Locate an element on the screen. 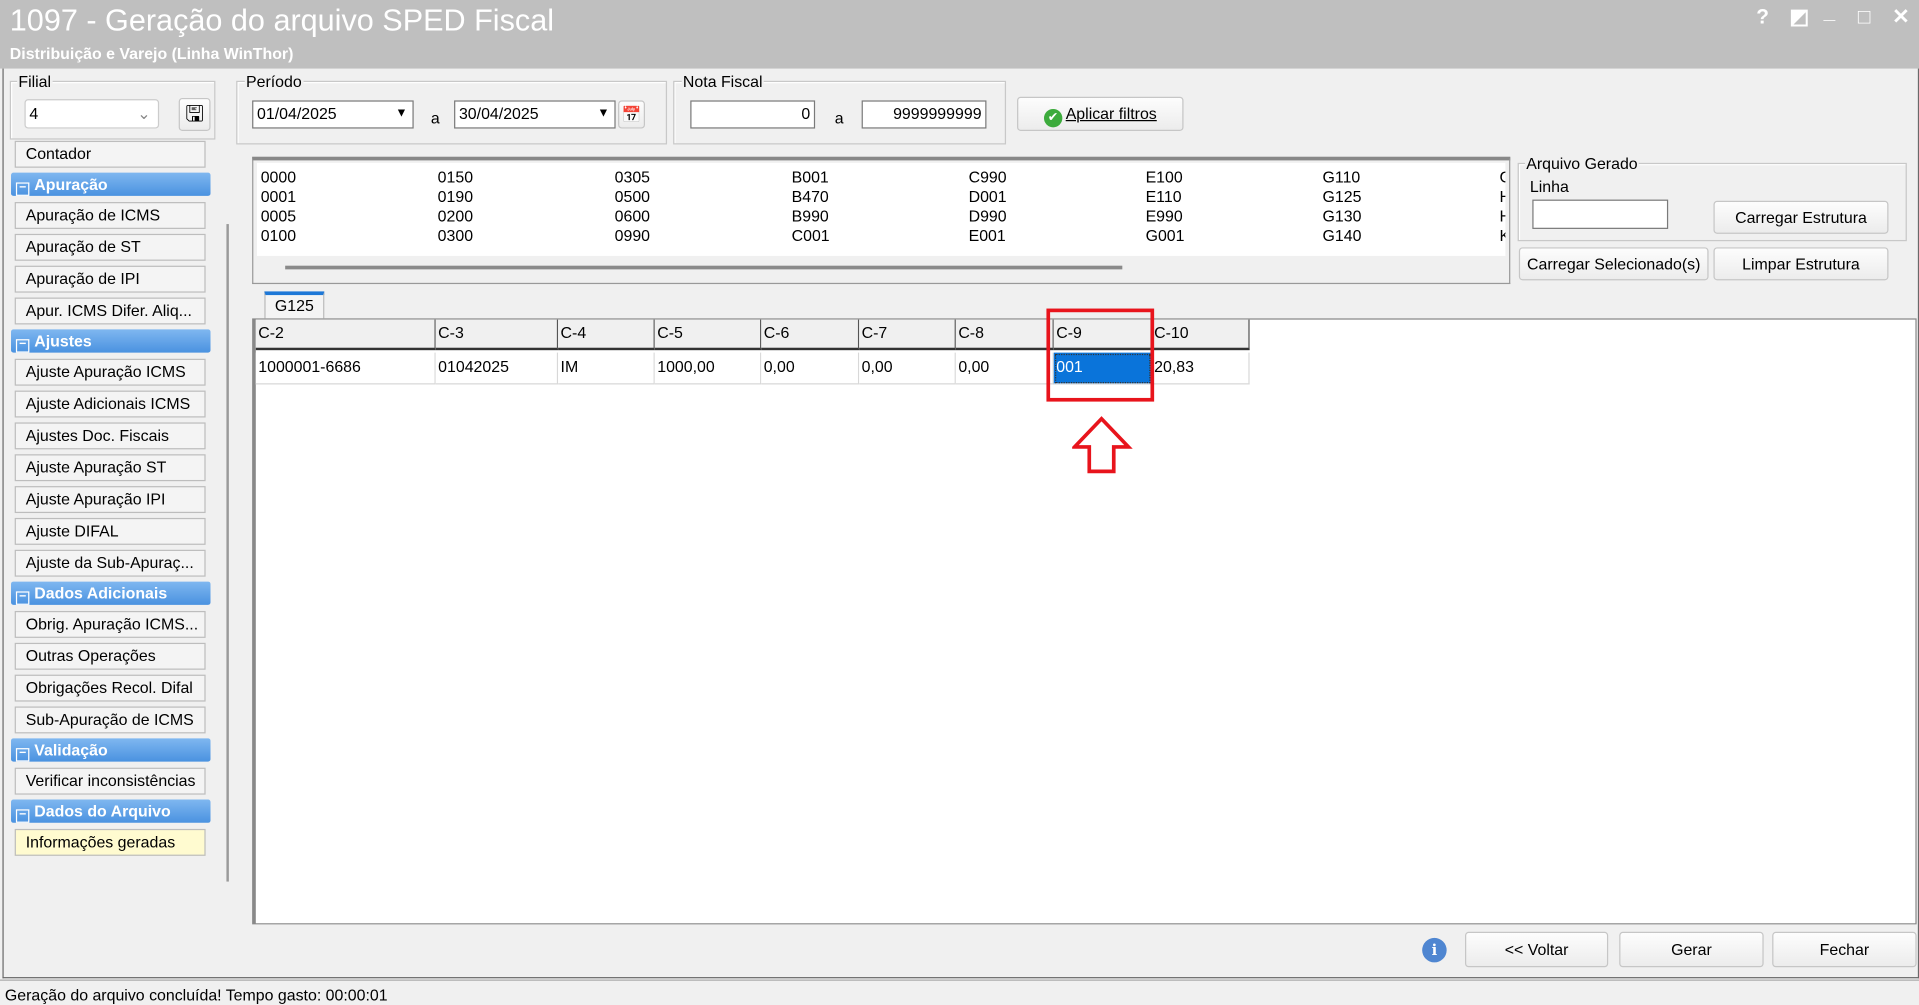  fechar-button: Fechar is located at coordinates (1844, 949).